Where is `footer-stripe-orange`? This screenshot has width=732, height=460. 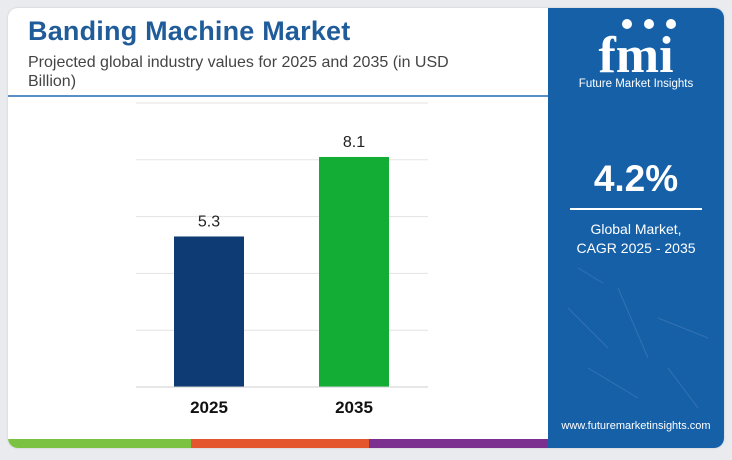
footer-stripe-orange is located at coordinates (280, 443).